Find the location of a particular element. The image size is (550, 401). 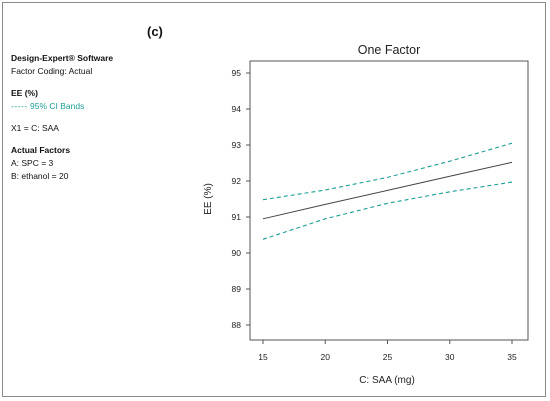

software-name: Design-Expert® Software is located at coordinates (62, 58).